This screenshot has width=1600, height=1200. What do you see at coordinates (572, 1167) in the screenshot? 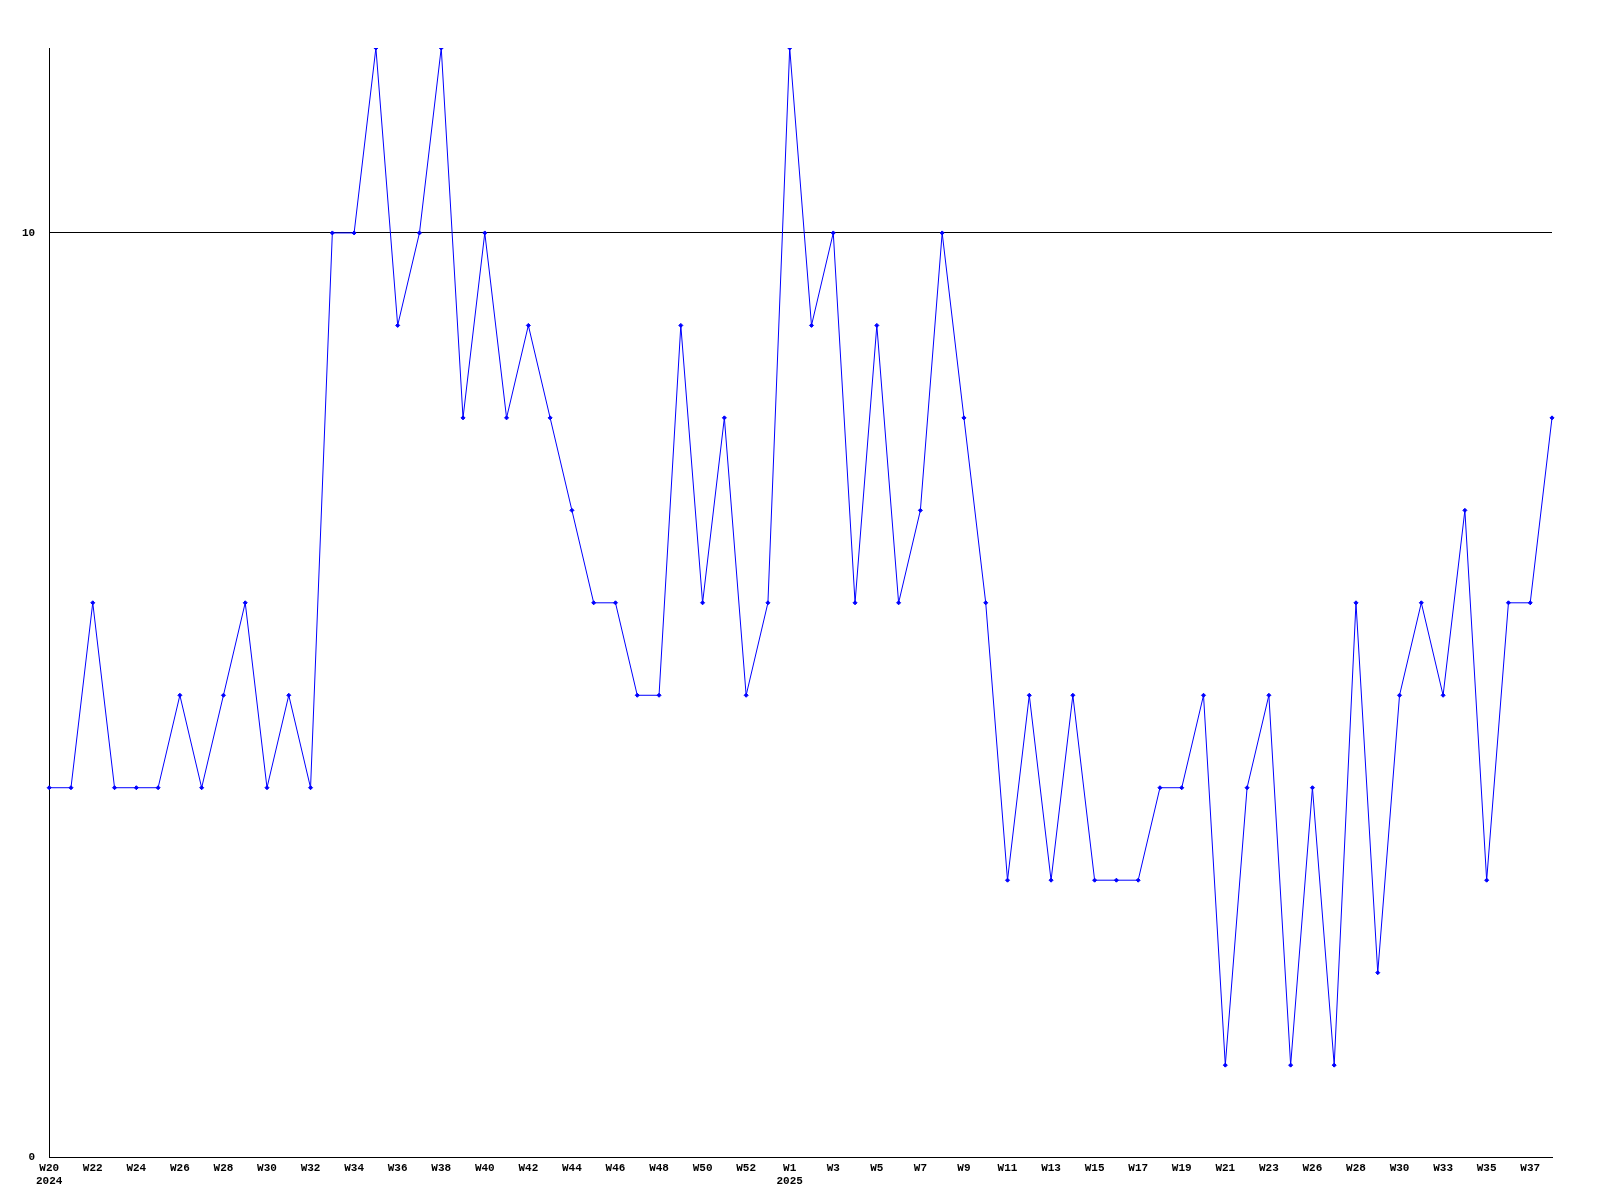
I see `x-tick-label: W44` at bounding box center [572, 1167].